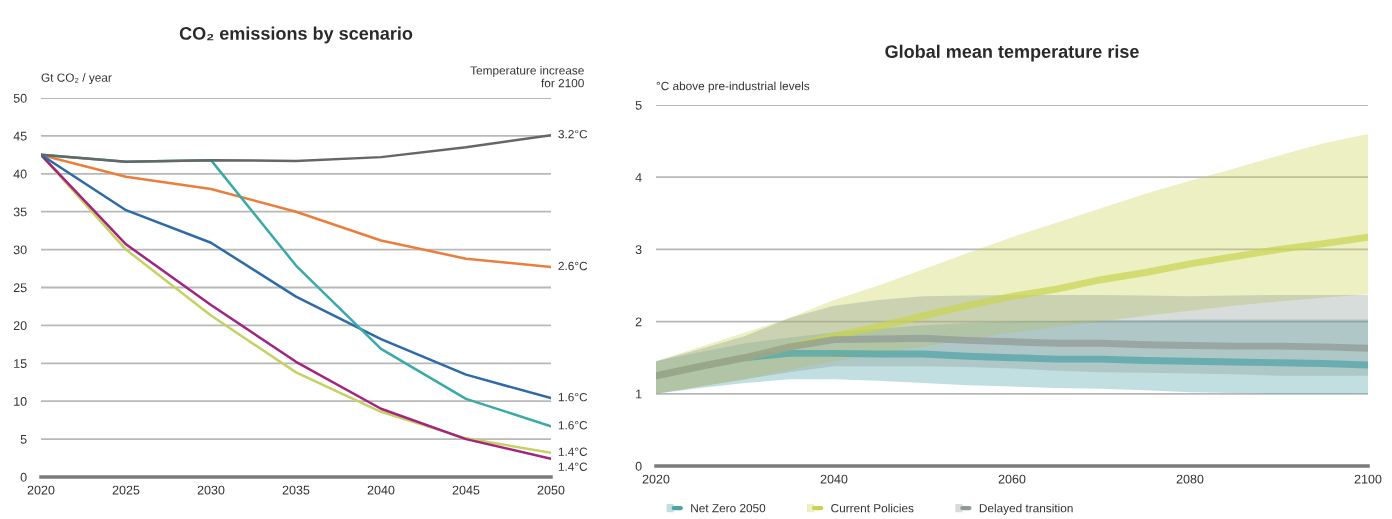 This screenshot has height=519, width=1392. Describe the element at coordinates (1012, 53) in the screenshot. I see `chart-title: Global mean temperature rise` at that location.